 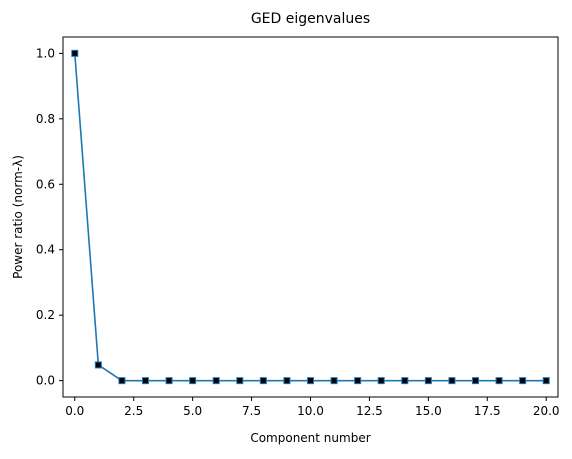 I want to click on x-tick-label: 5.0, so click(x=192, y=411).